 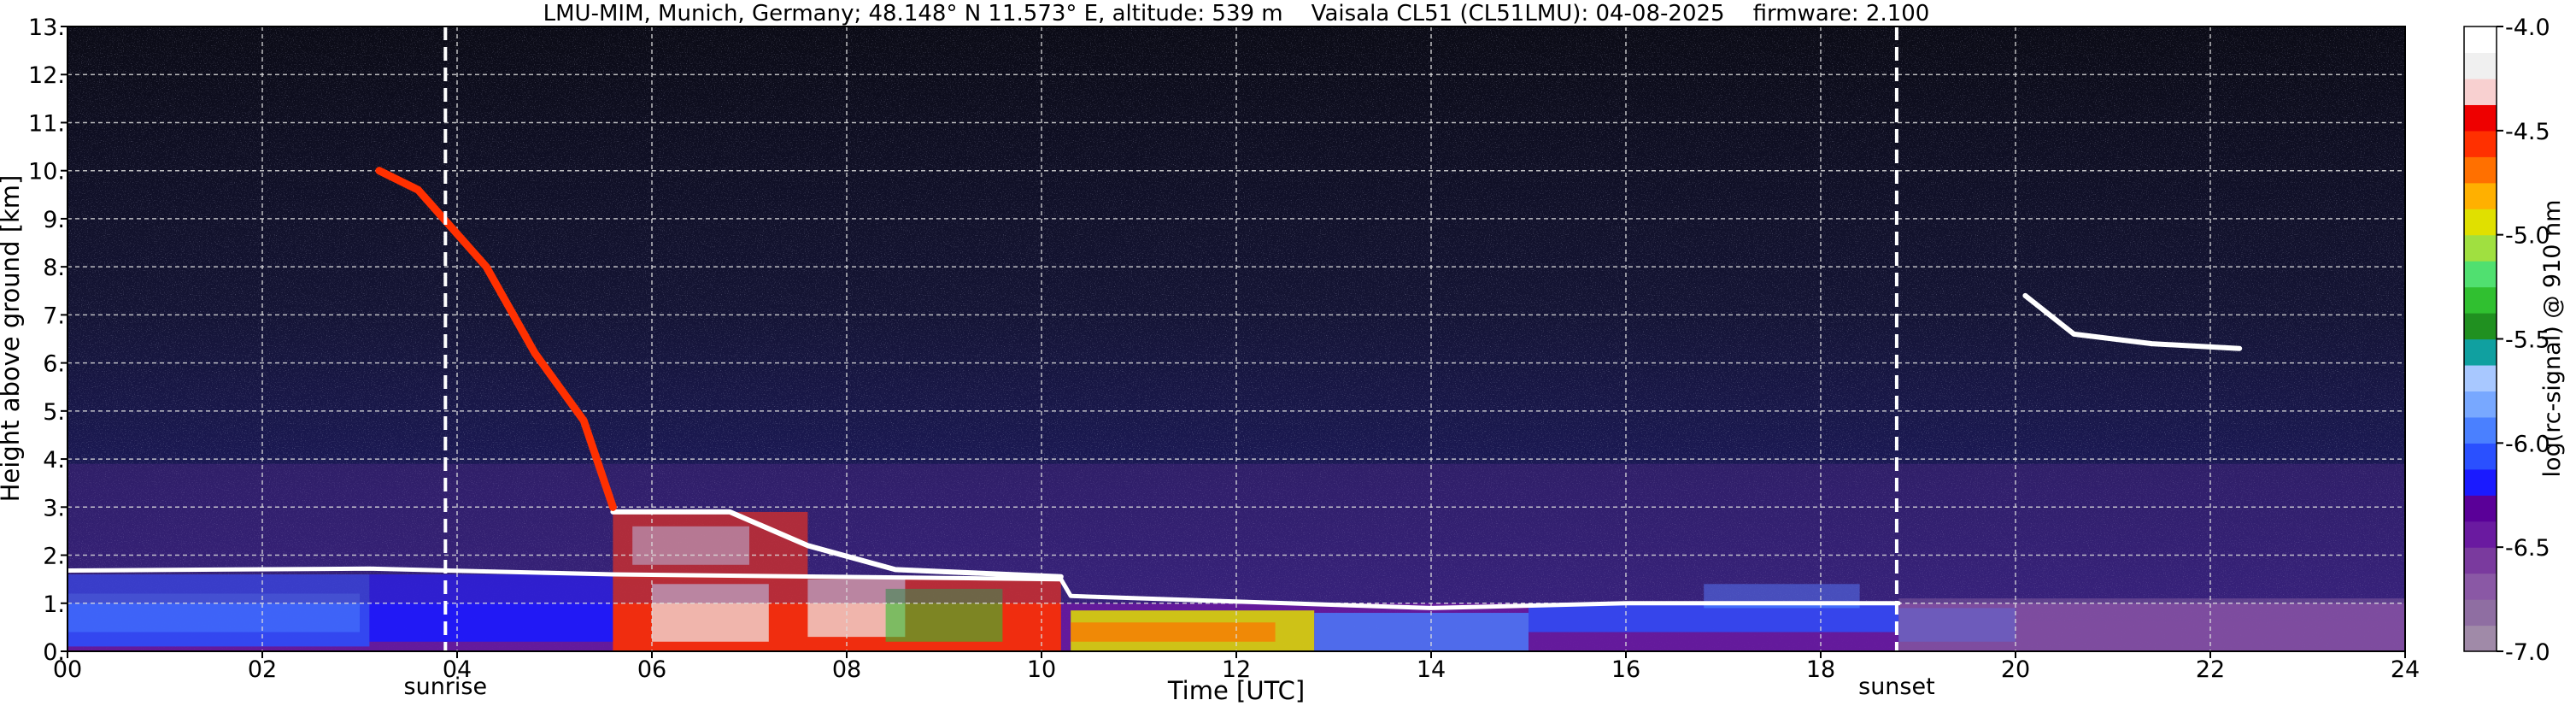 What do you see at coordinates (846, 669) in the screenshot?
I see `x-tick-label-08: 08` at bounding box center [846, 669].